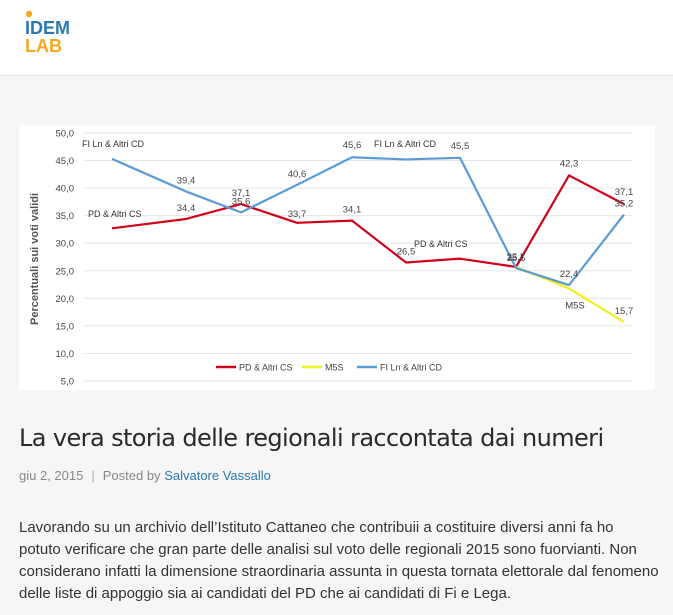 The width and height of the screenshot is (673, 615). Describe the element at coordinates (67, 382) in the screenshot. I see `y-tick-label: 5,0` at that location.